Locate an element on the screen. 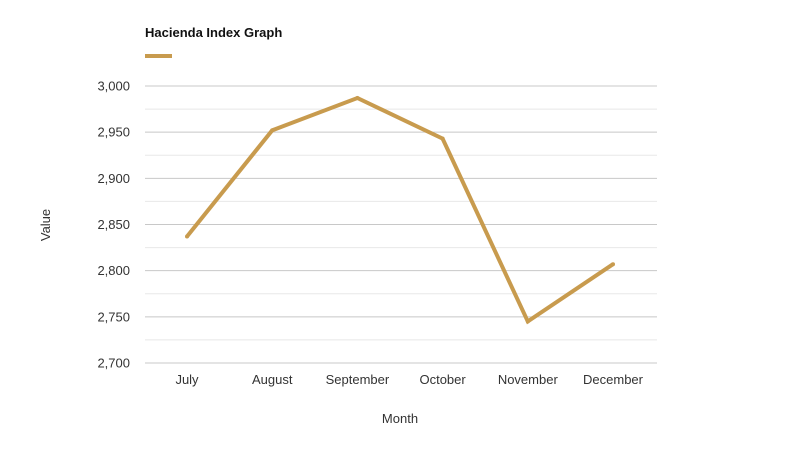 The height and width of the screenshot is (450, 800). x-axis-title: Month is located at coordinates (400, 418).